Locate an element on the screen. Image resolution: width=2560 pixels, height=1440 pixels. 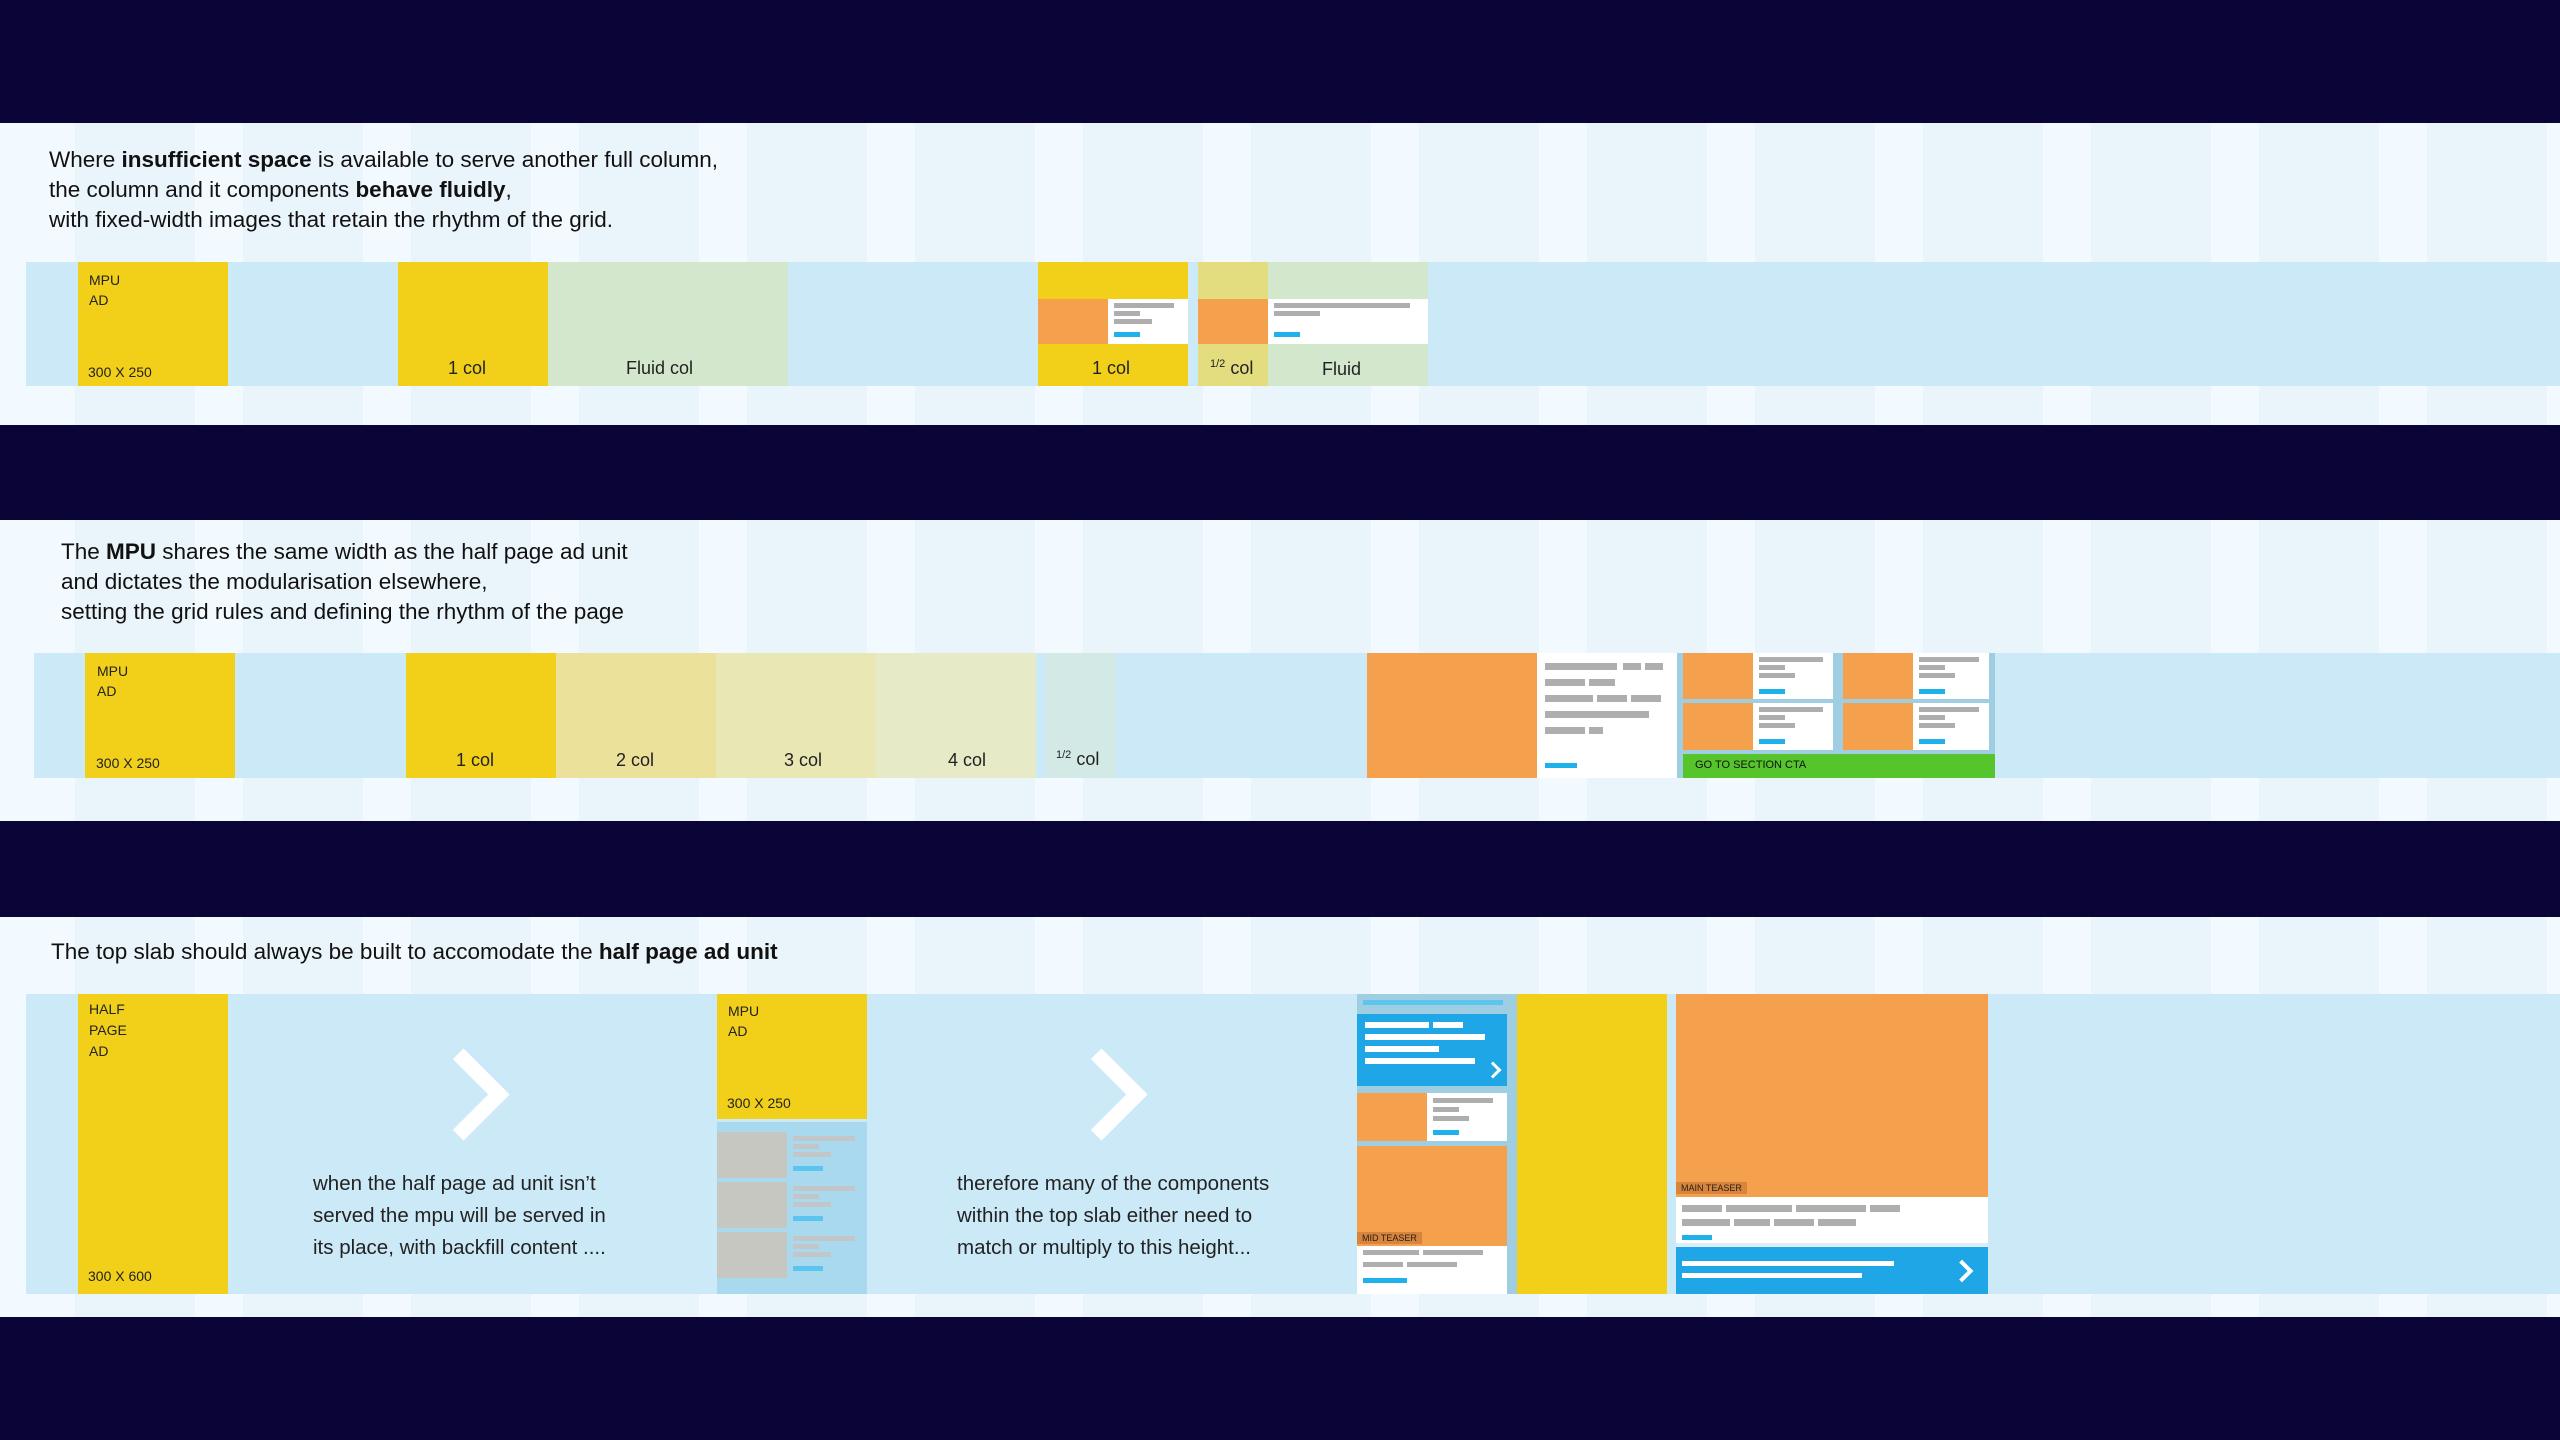
fluid-col-block: Fluid col is located at coordinates (668, 324).